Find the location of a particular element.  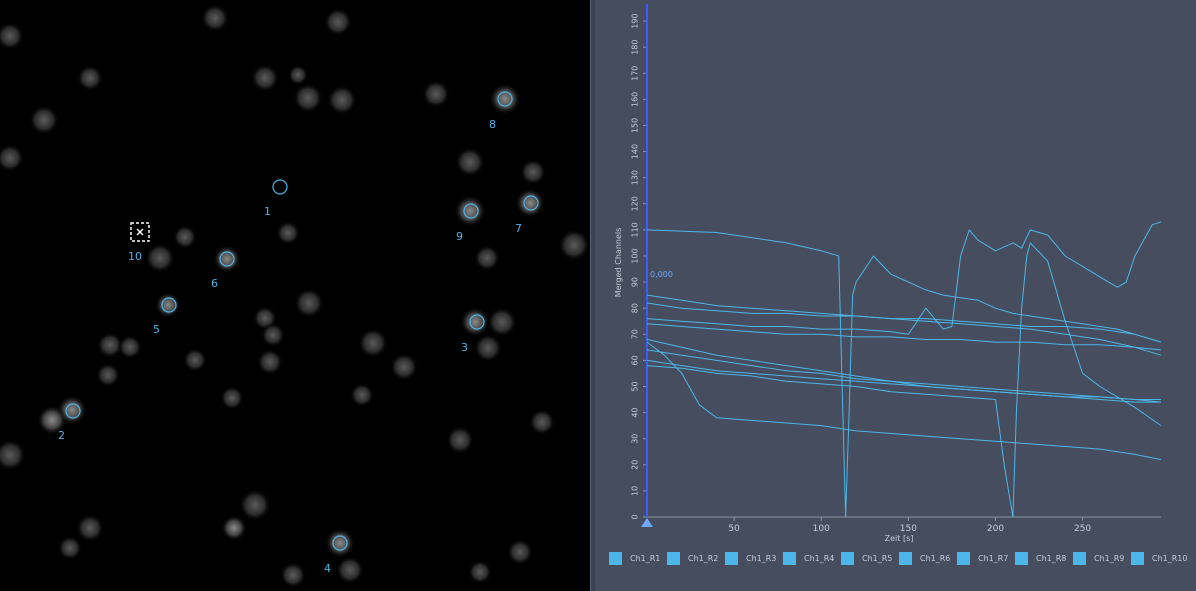

series-line-Ch1_R9 is located at coordinates (904, 325).